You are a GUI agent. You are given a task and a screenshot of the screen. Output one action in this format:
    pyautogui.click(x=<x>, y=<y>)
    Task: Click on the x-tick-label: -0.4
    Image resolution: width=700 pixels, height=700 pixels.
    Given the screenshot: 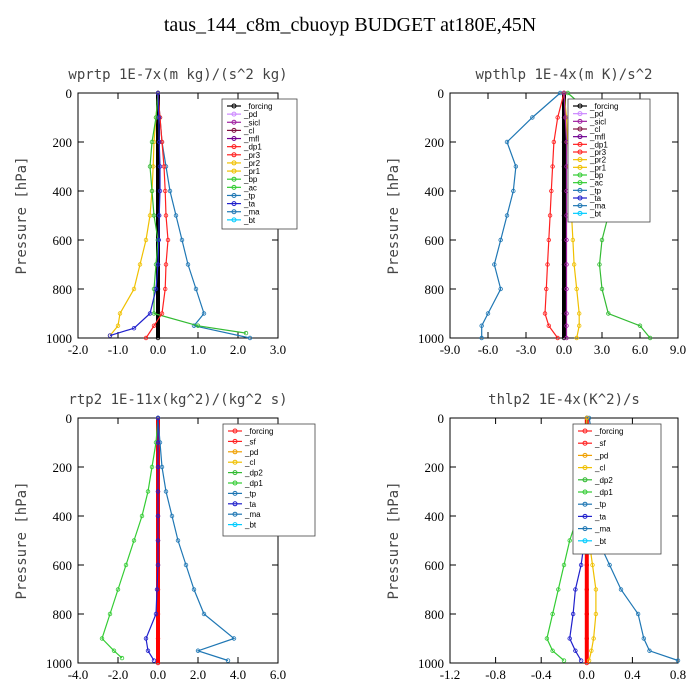 What is the action you would take?
    pyautogui.click(x=541, y=674)
    